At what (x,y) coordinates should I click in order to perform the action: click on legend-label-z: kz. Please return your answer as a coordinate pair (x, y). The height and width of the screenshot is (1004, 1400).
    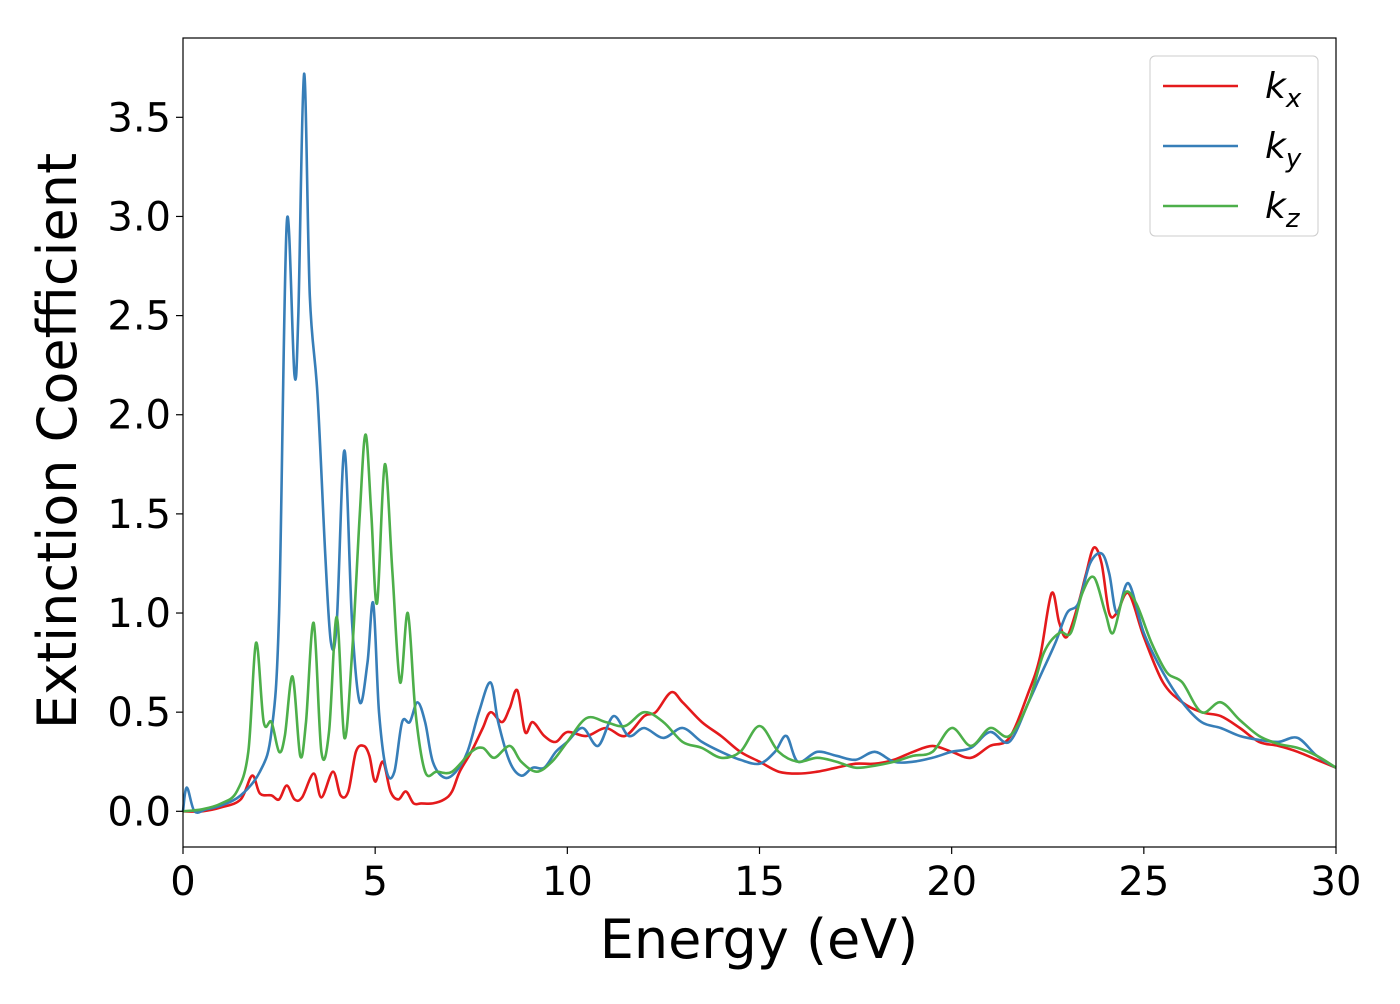
    Looking at the image, I should click on (1283, 210).